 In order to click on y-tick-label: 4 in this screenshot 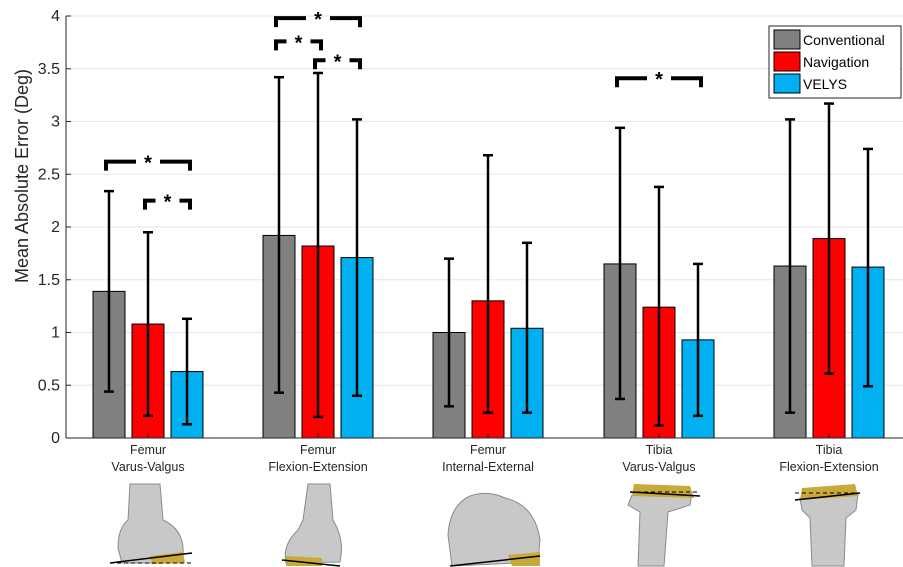, I will do `click(55, 16)`.